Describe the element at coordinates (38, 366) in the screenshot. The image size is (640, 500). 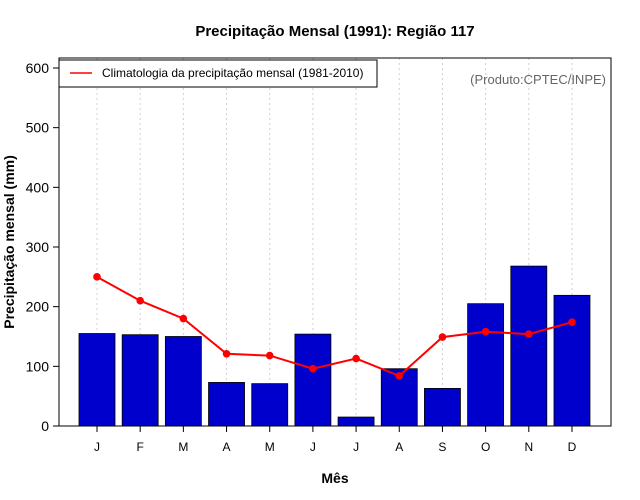
I see `y-tick-label: 100` at that location.